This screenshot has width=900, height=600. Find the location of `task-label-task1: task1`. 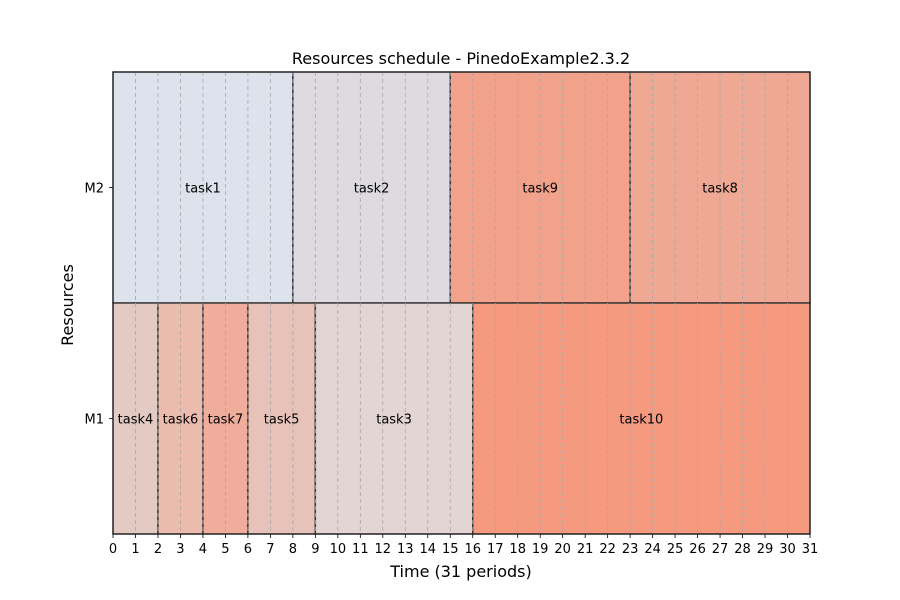

task-label-task1: task1 is located at coordinates (203, 189).